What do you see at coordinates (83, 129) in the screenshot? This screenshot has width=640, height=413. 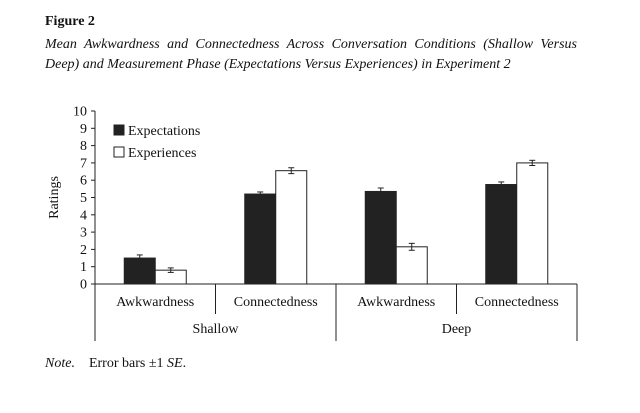 I see `y-tick-label: 9` at bounding box center [83, 129].